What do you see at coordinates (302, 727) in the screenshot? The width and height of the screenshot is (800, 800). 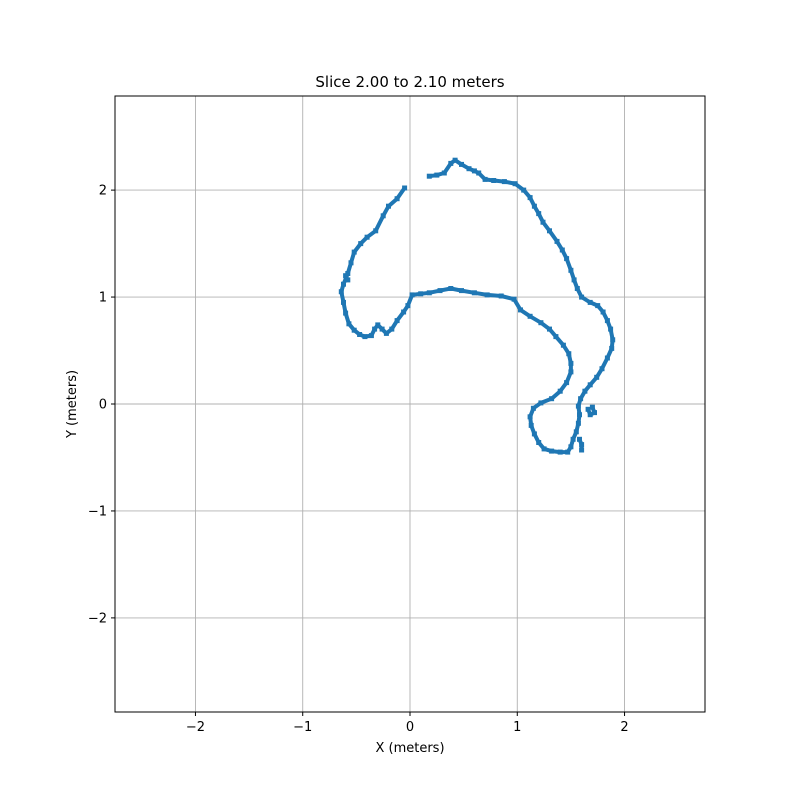 I see `x-tick-label: −1` at bounding box center [302, 727].